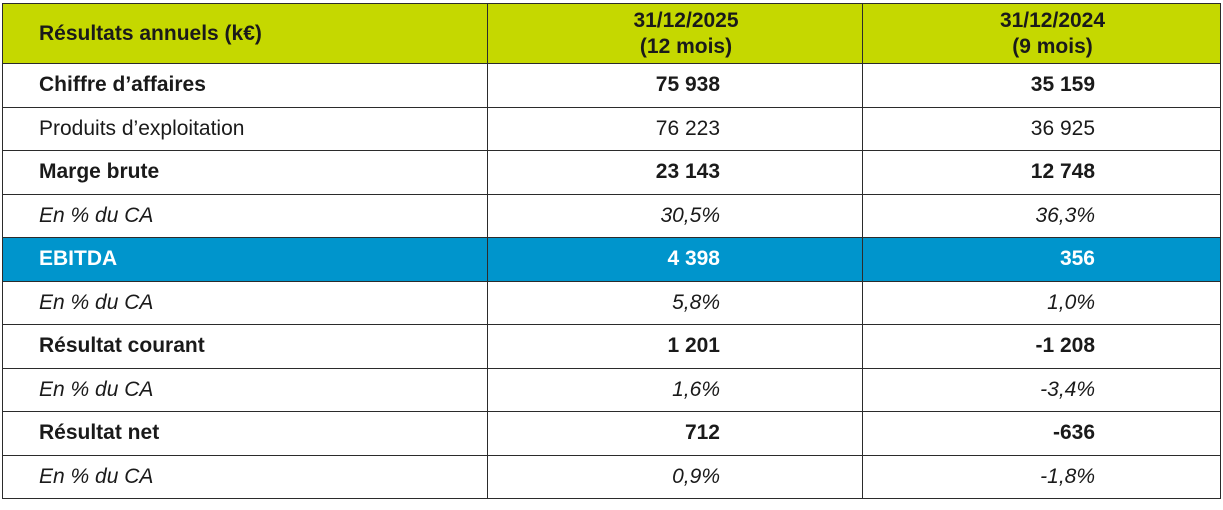 Image resolution: width=1223 pixels, height=510 pixels. Describe the element at coordinates (245, 128) in the screenshot. I see `row-label: Produits d’exploitation` at that location.